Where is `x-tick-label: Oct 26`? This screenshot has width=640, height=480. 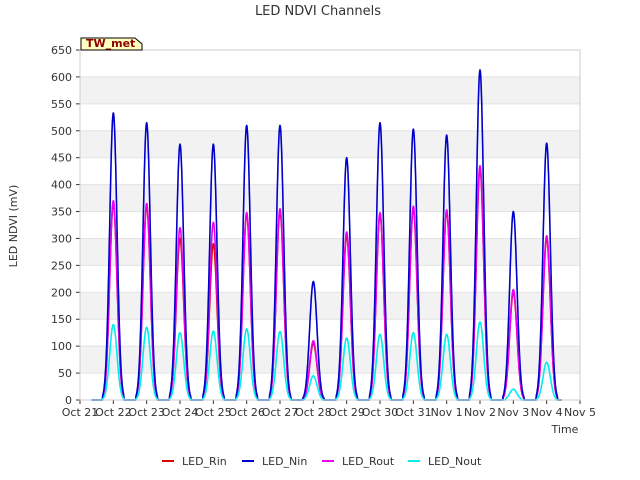 x-tick-label: Oct 26 is located at coordinates (246, 412).